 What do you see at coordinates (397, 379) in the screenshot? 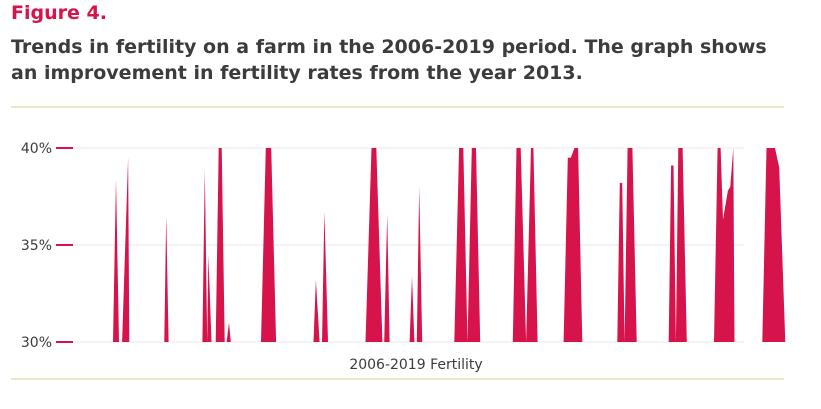
I see `bottom-divider` at bounding box center [397, 379].